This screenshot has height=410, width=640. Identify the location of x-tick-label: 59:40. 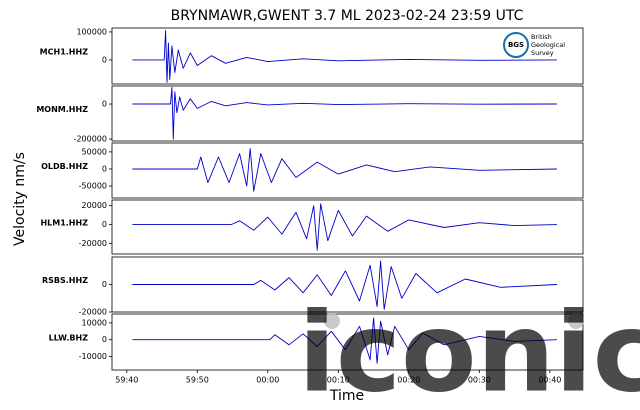
(126, 380).